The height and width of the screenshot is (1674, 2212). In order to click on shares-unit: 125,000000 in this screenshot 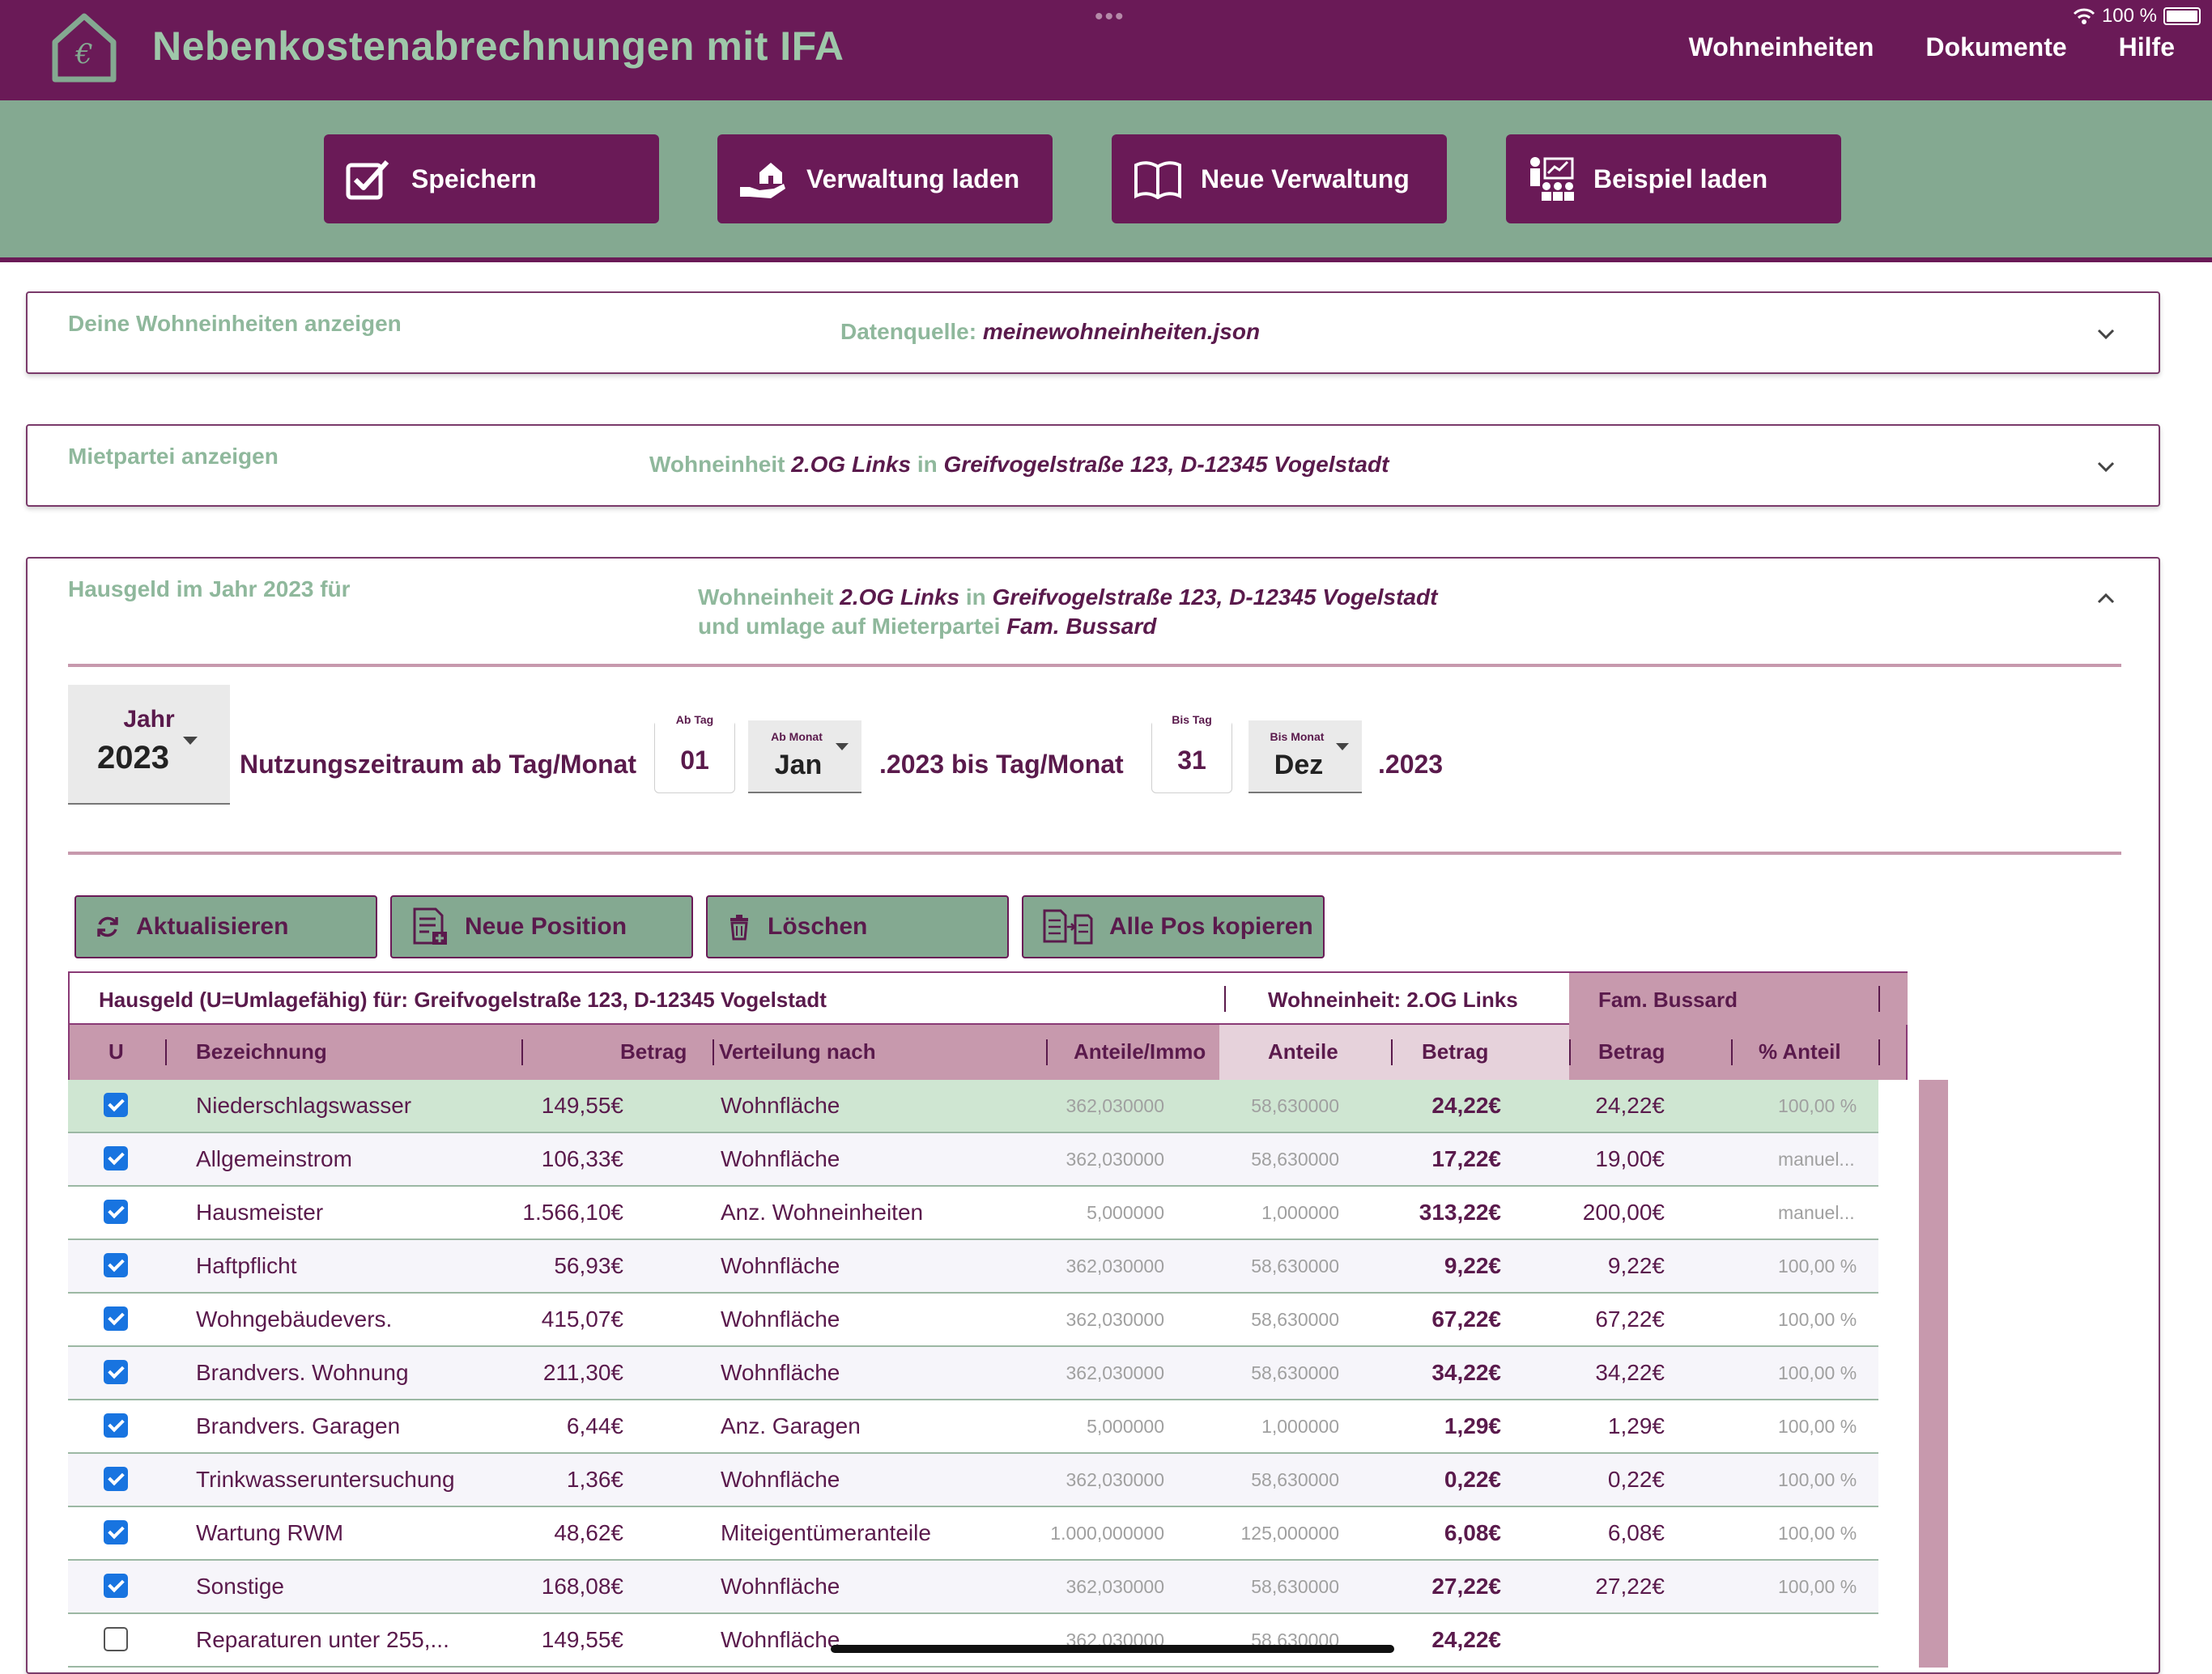, I will do `click(1289, 1533)`.